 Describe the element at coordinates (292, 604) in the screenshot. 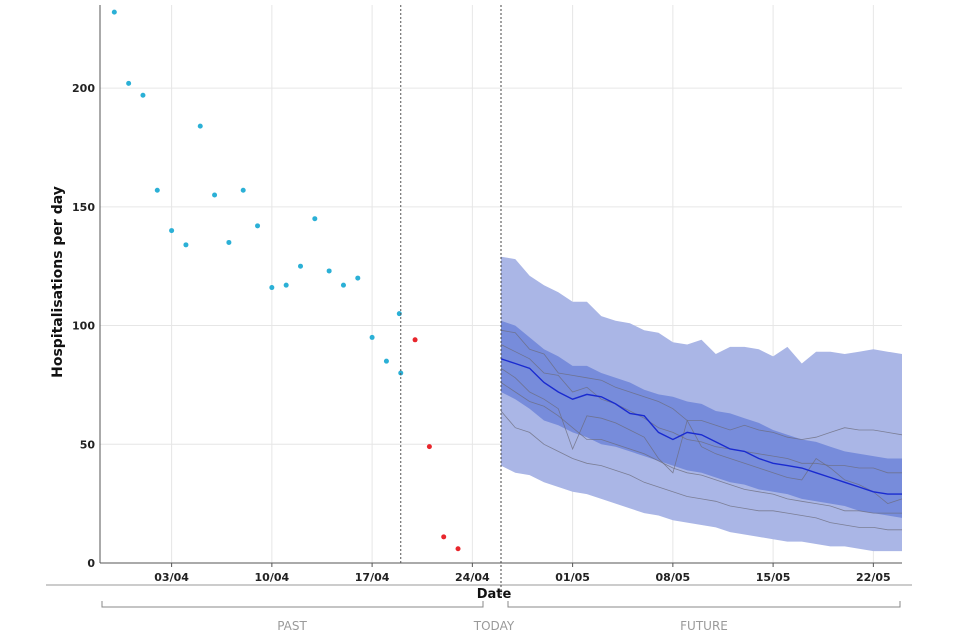

I see `past-bracket` at that location.